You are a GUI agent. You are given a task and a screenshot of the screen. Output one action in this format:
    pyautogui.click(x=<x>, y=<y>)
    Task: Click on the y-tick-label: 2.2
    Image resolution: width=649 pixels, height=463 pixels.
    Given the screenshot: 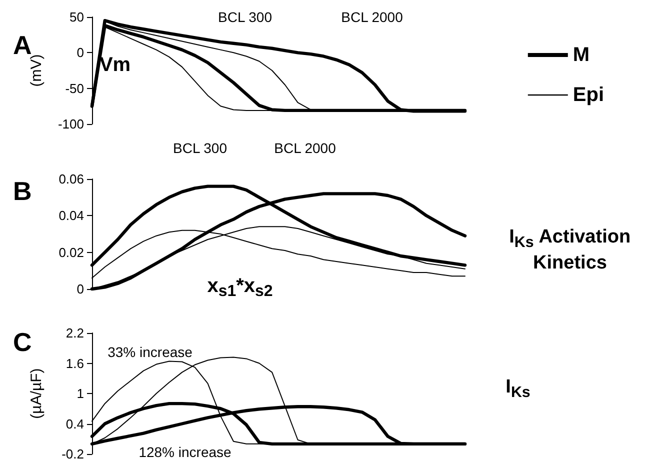 What is the action you would take?
    pyautogui.click(x=75, y=333)
    